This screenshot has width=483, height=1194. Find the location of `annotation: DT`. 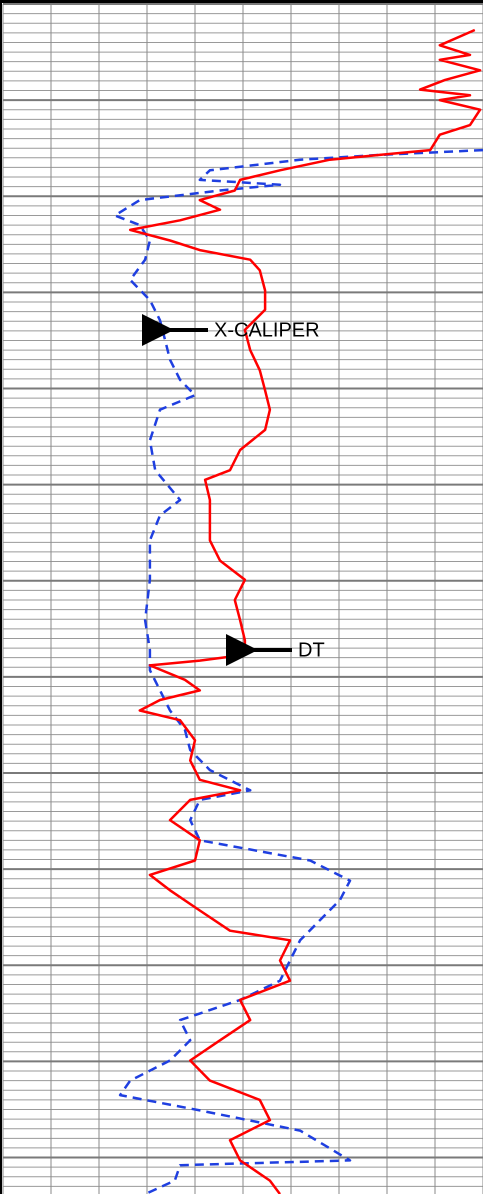

annotation: DT is located at coordinates (311, 650).